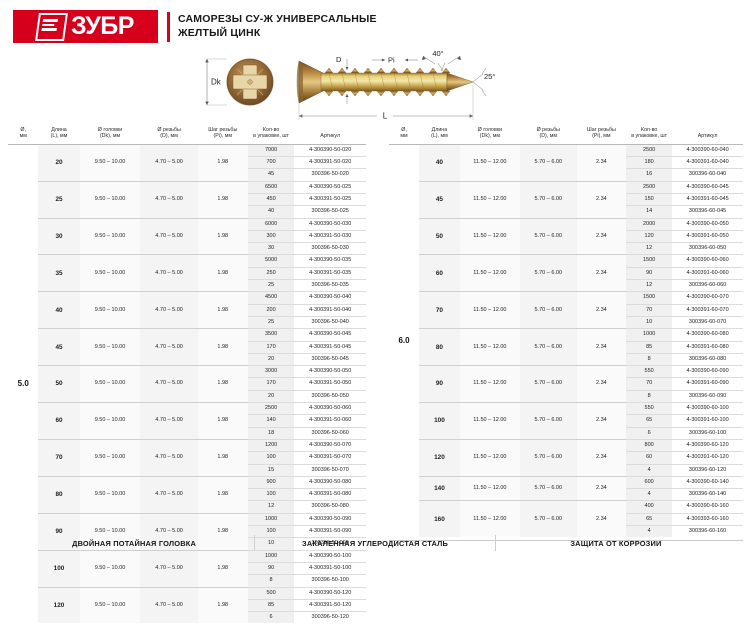 Image resolution: width=750 pixels, height=626 pixels. What do you see at coordinates (102, 26) in the screenshot?
I see `brand-logo-text: ЗУБР` at bounding box center [102, 26].